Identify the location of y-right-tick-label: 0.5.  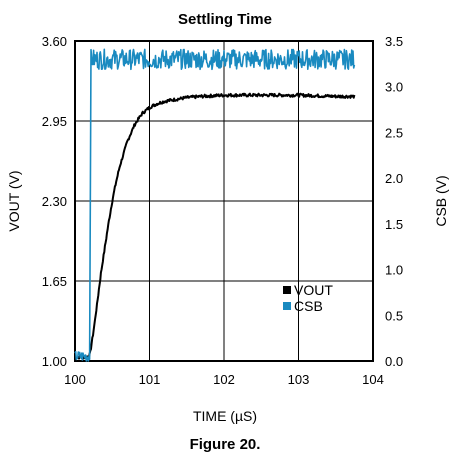
(394, 315).